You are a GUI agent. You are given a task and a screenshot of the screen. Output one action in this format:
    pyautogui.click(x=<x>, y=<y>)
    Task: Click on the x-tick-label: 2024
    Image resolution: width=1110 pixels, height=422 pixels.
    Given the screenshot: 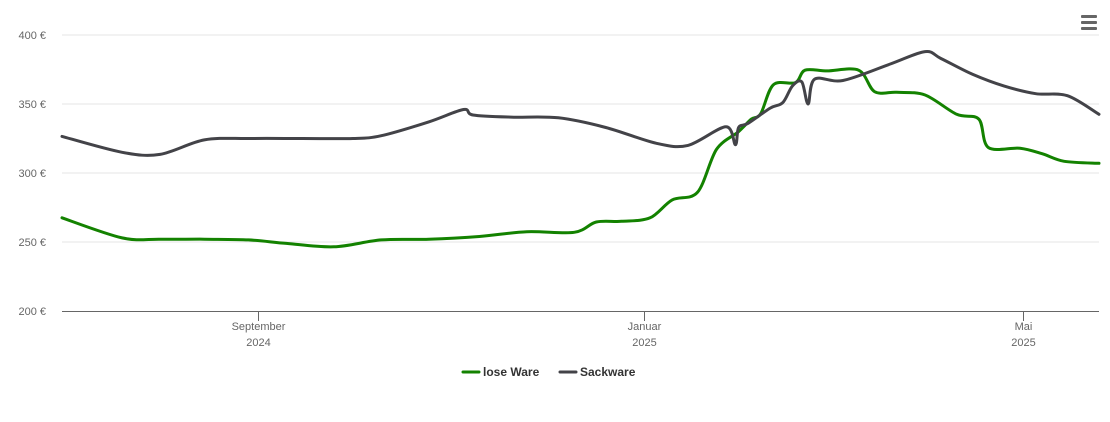 What is the action you would take?
    pyautogui.click(x=258, y=343)
    